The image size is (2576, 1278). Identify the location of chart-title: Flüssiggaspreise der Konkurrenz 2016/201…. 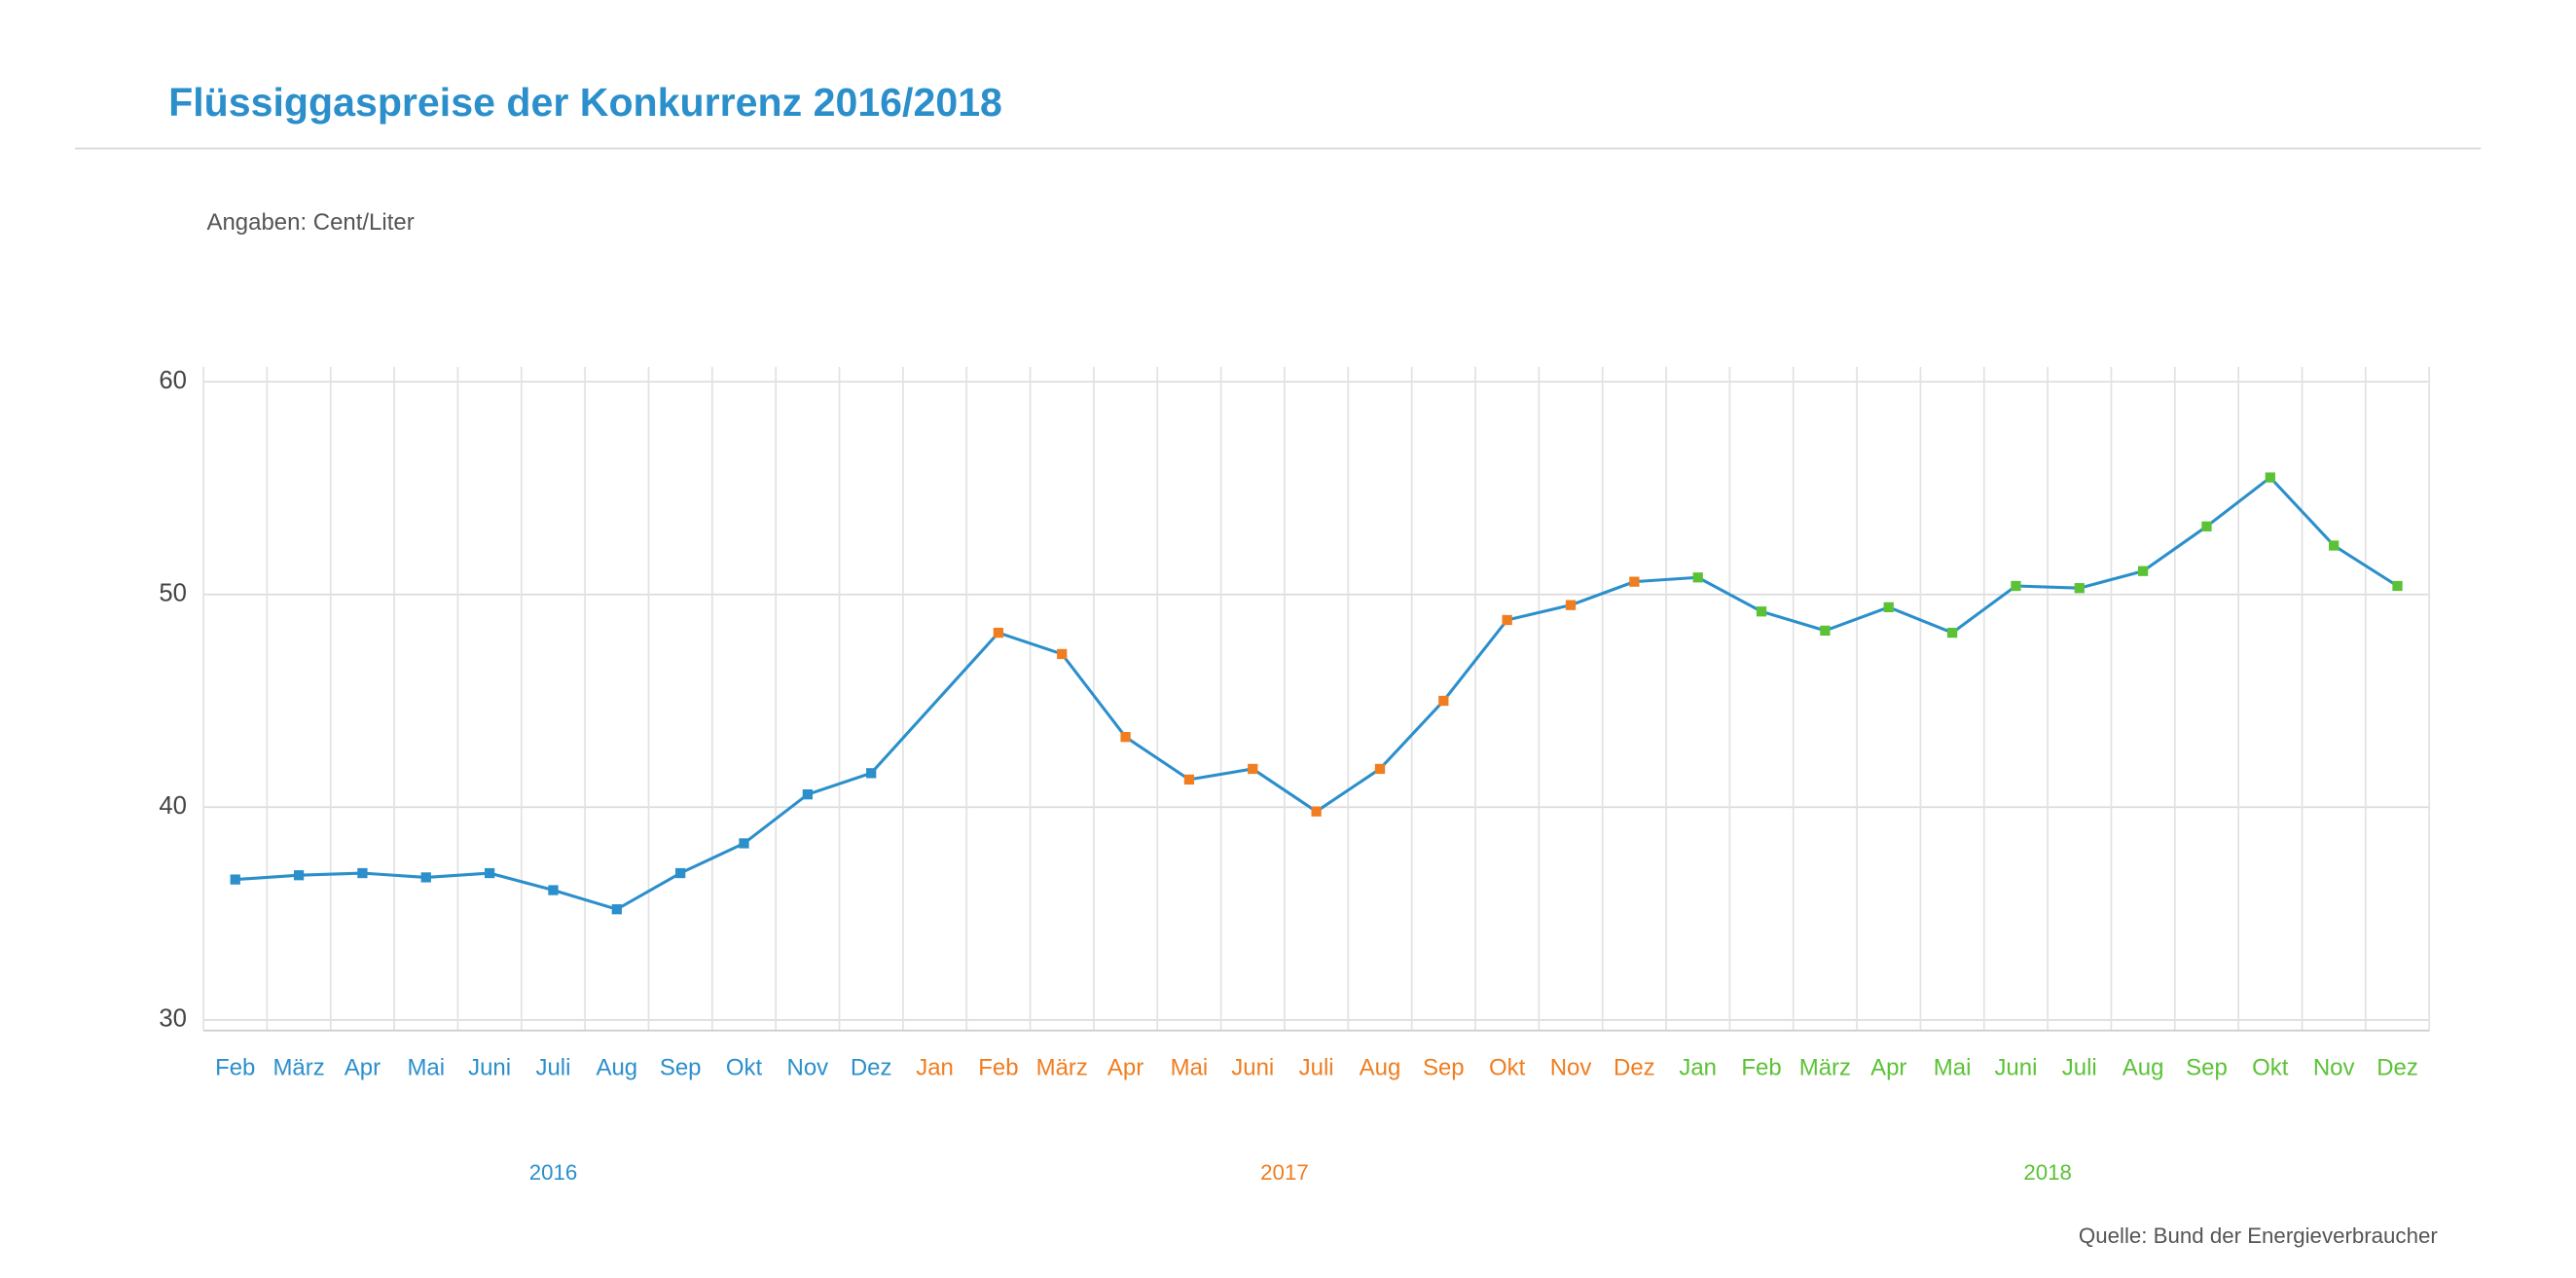
(585, 102).